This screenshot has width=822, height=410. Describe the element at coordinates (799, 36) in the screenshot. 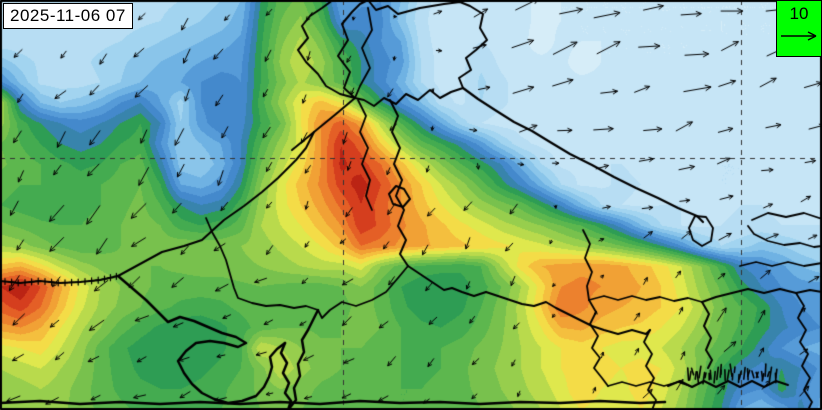

I see `wind-reference-arrow-icon` at that location.